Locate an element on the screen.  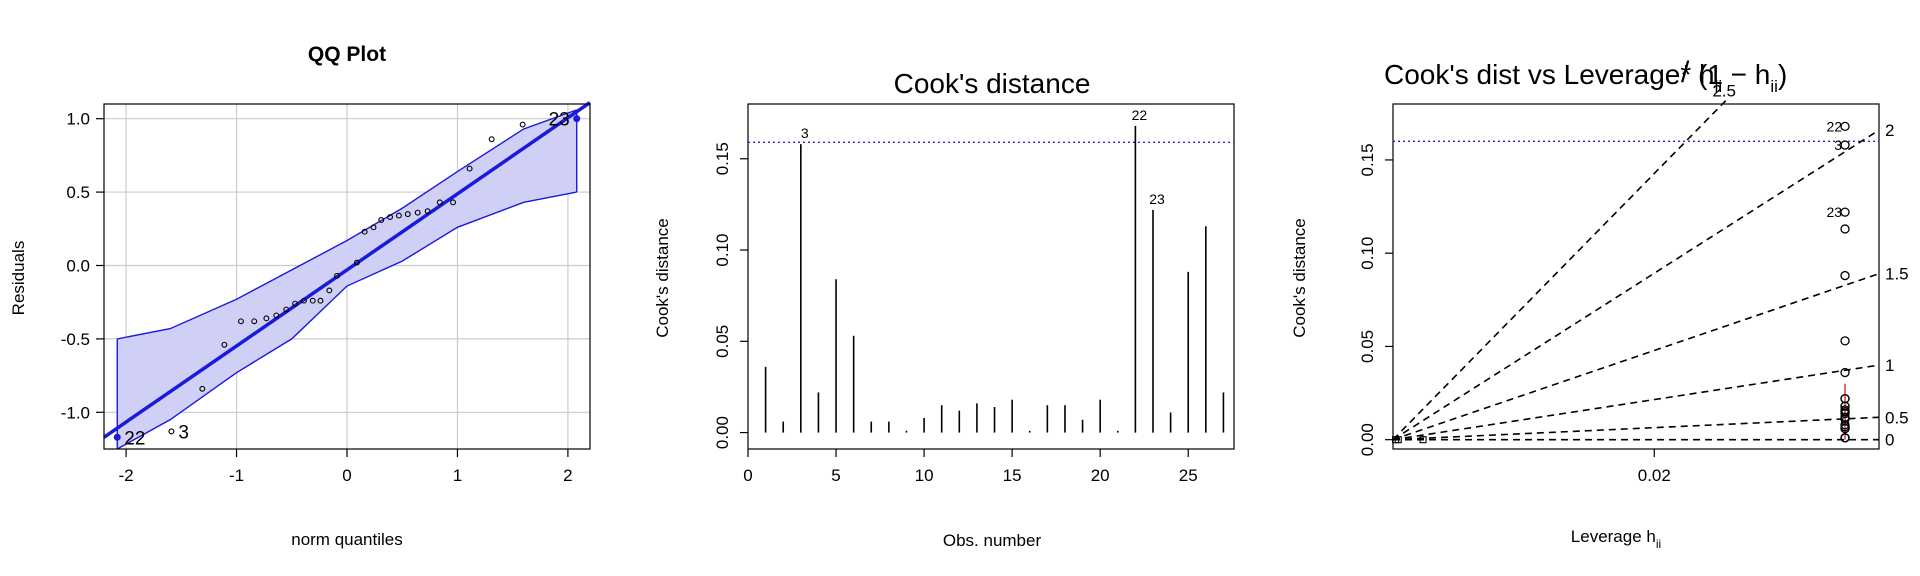
qq-band-upper is located at coordinates (347, 224).